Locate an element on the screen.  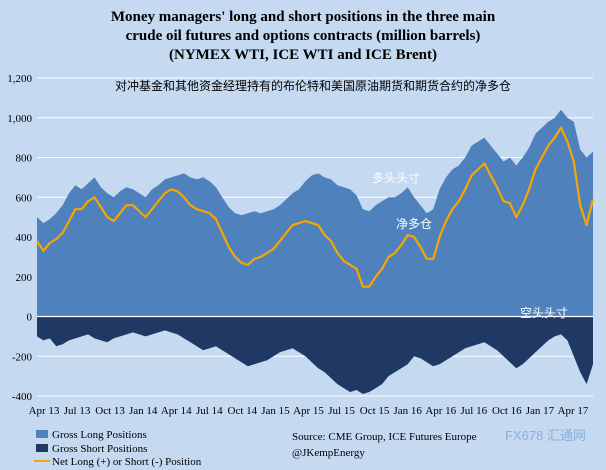
annotation-short: 空头头寸 is located at coordinates (544, 313).